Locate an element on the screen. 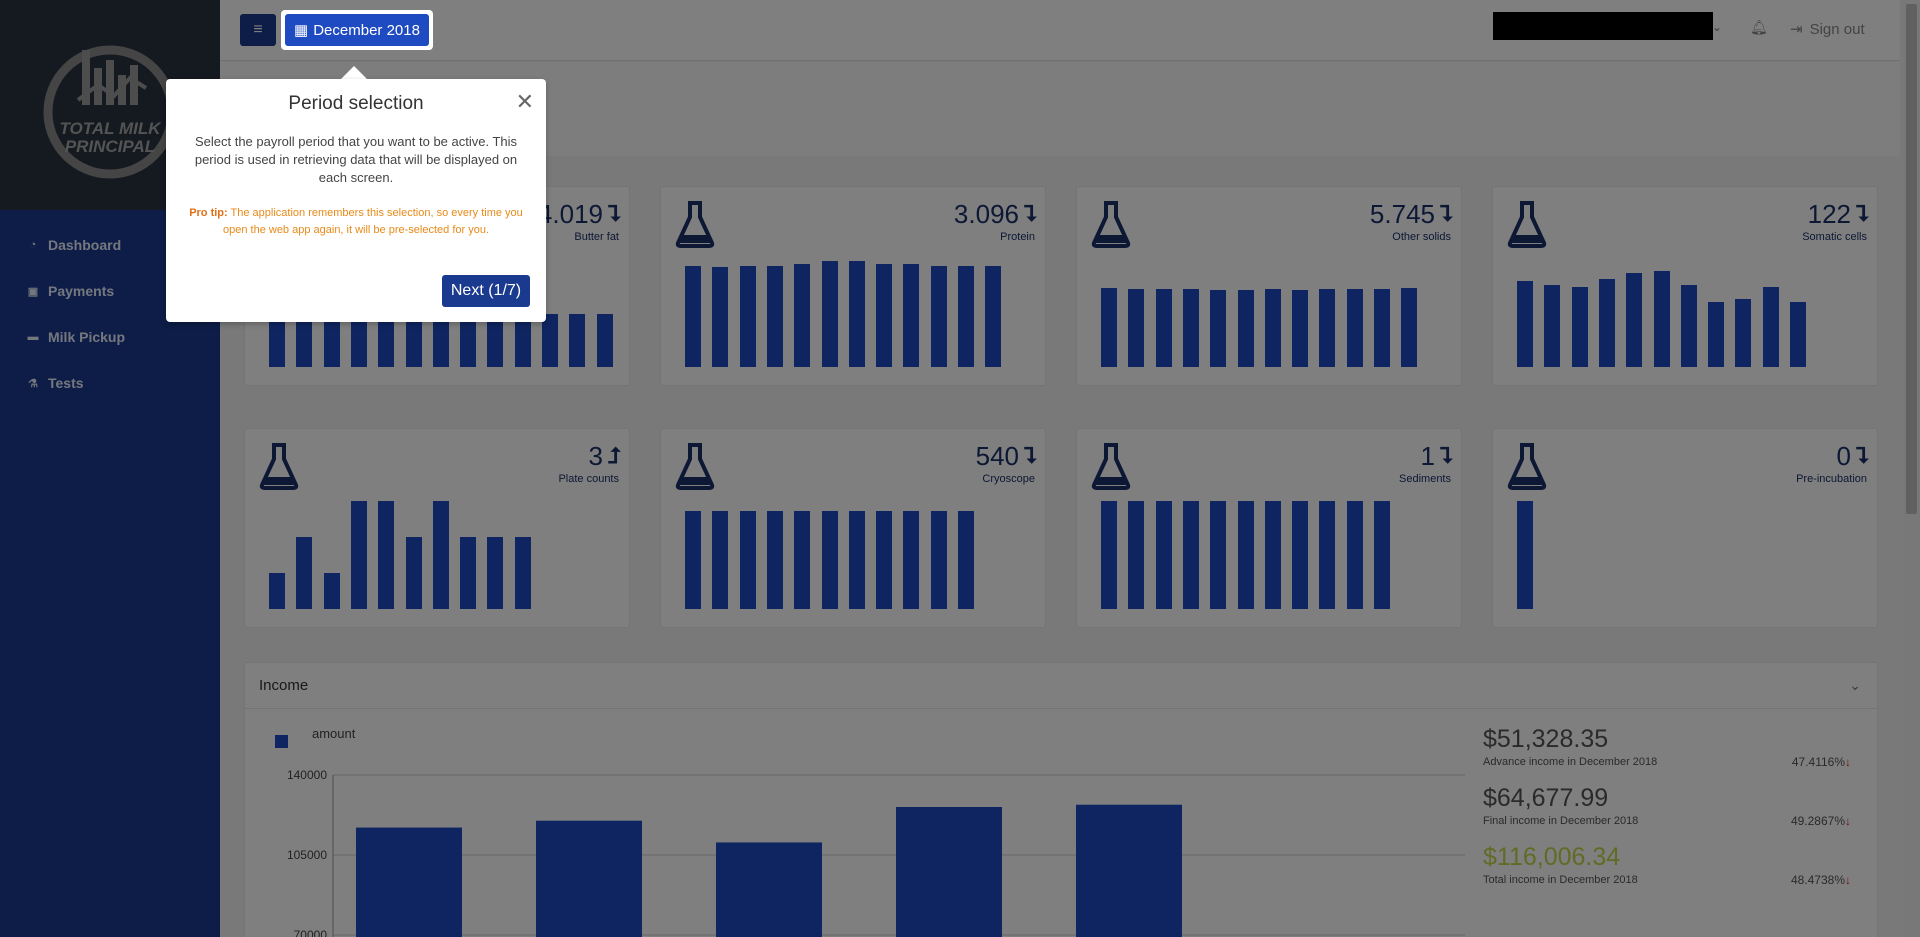 The height and width of the screenshot is (937, 1920). period-select-inner: ▦ December 2018 is located at coordinates (357, 30).